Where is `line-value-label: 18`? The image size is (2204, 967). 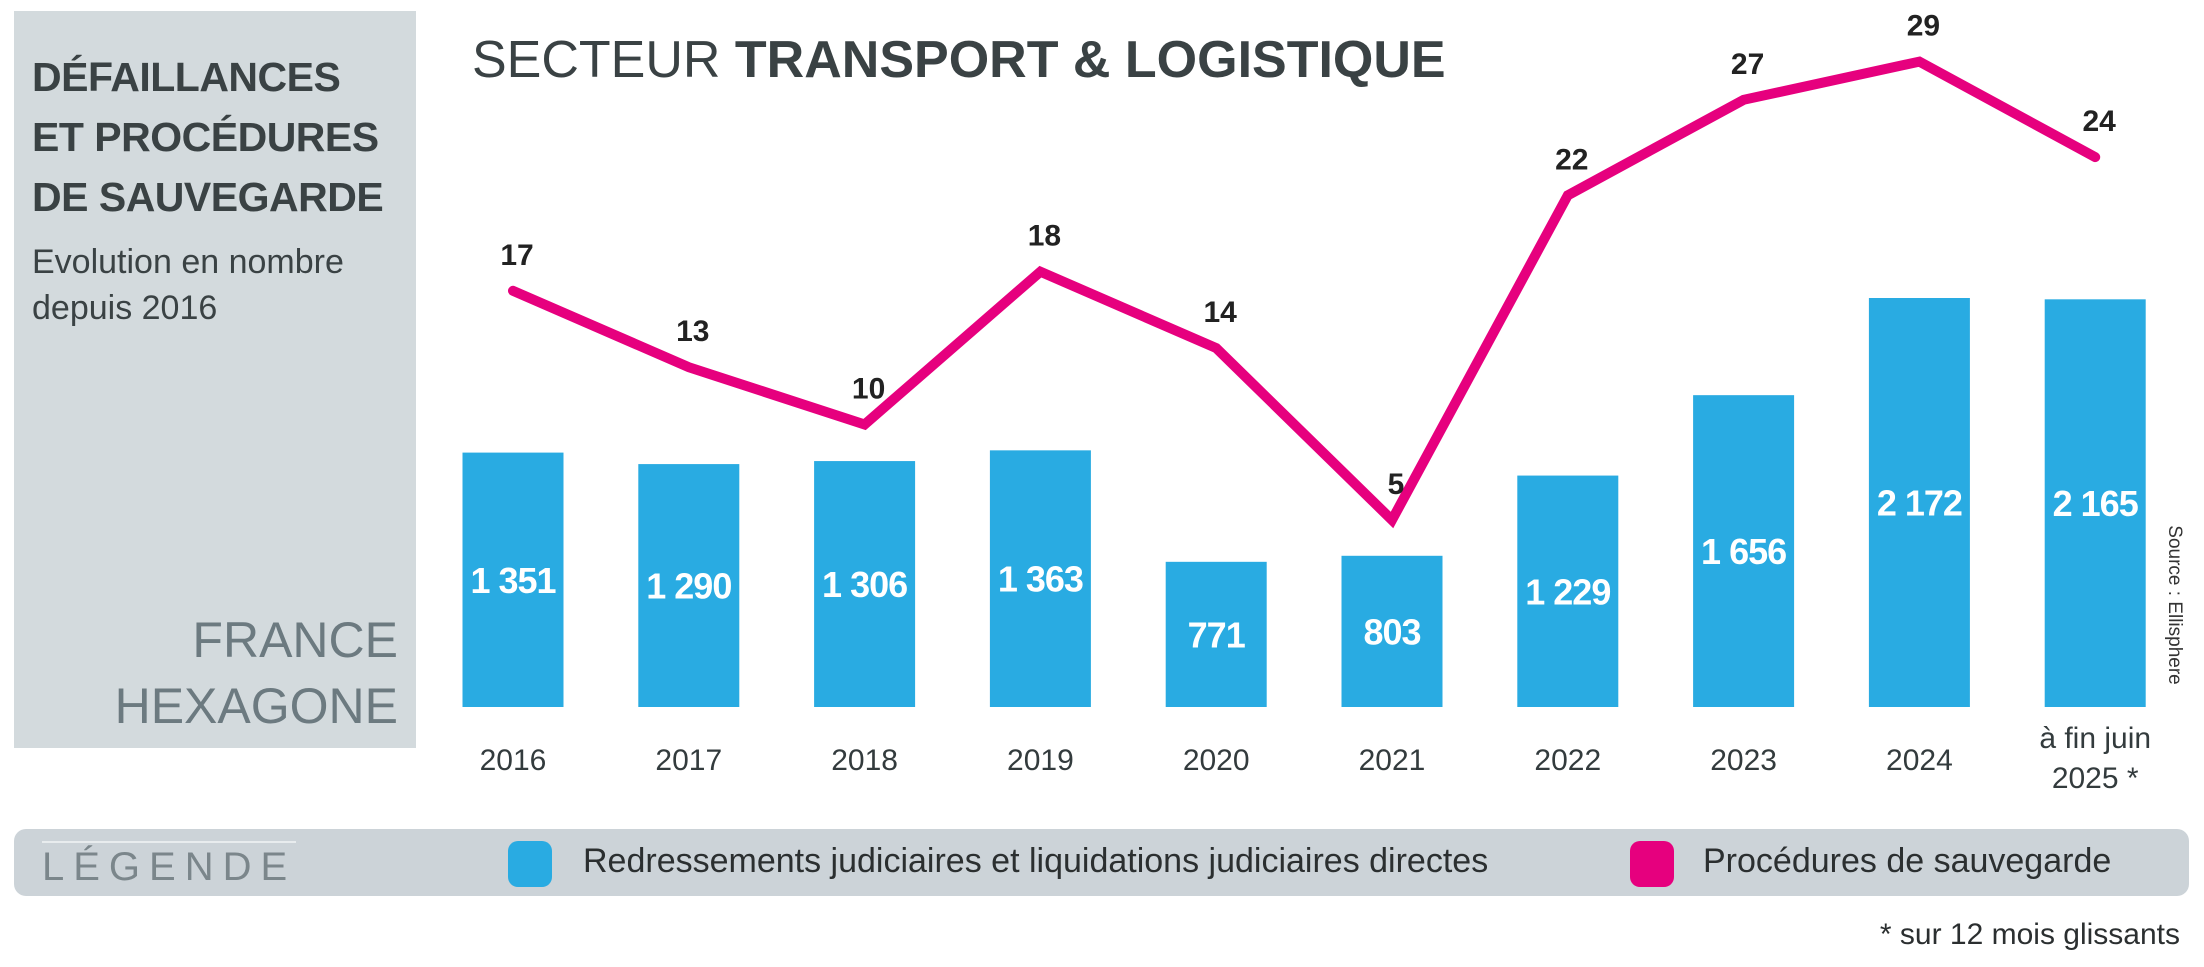 line-value-label: 18 is located at coordinates (1044, 236).